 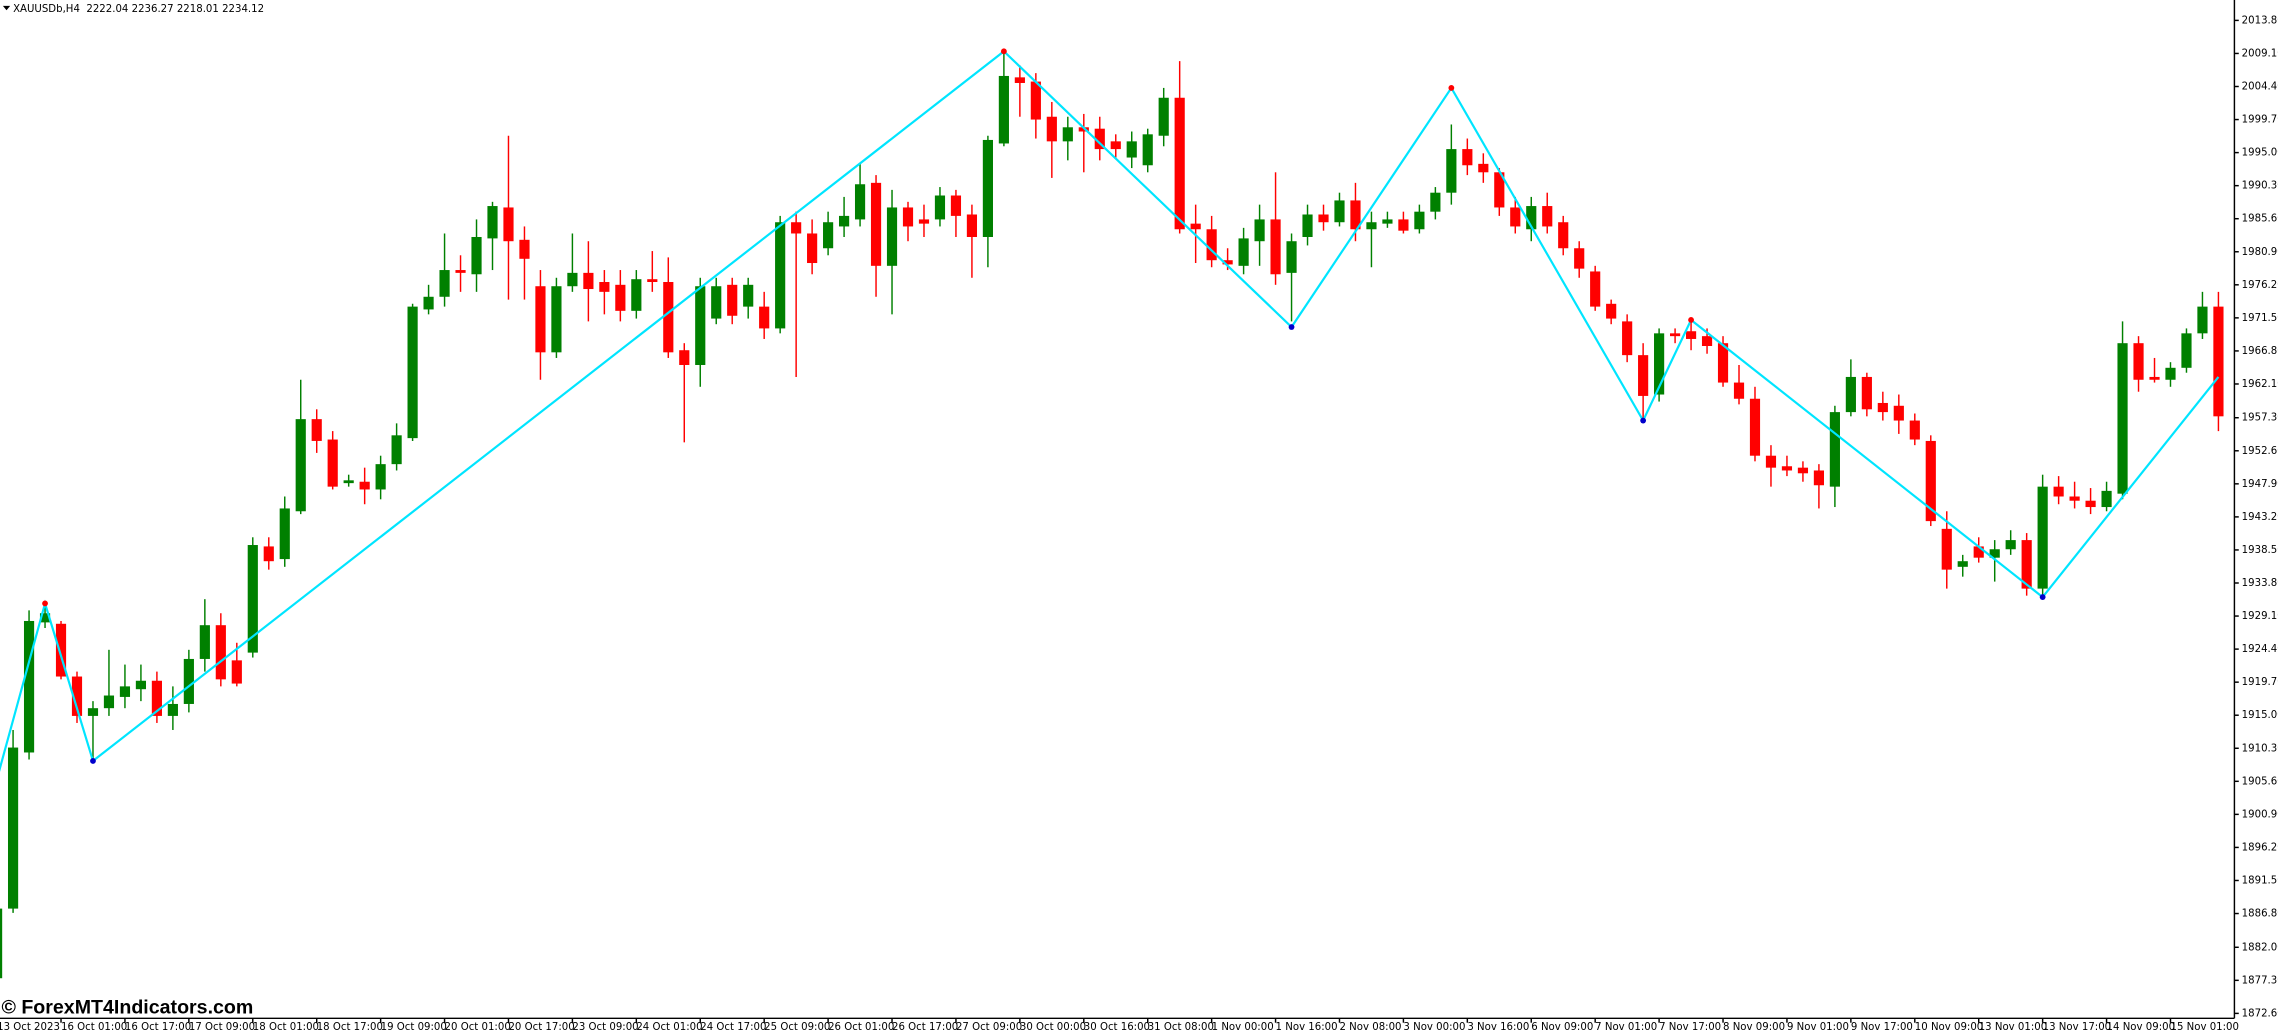 I want to click on x-tick-label: 15 Nov 01:00, so click(x=2204, y=1026).